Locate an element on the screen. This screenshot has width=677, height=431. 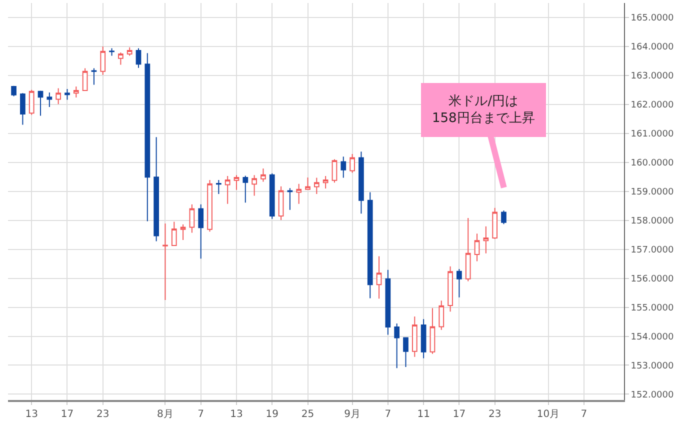
y-tick-label: 155.0000 is located at coordinates (652, 308).